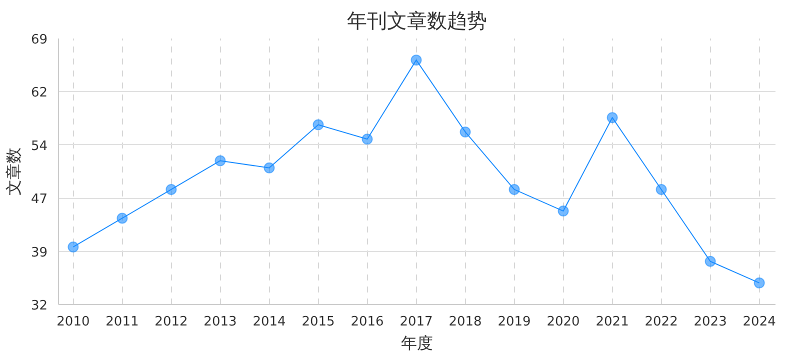 The image size is (810, 360). I want to click on y-axis-title: 文章数, so click(13, 172).